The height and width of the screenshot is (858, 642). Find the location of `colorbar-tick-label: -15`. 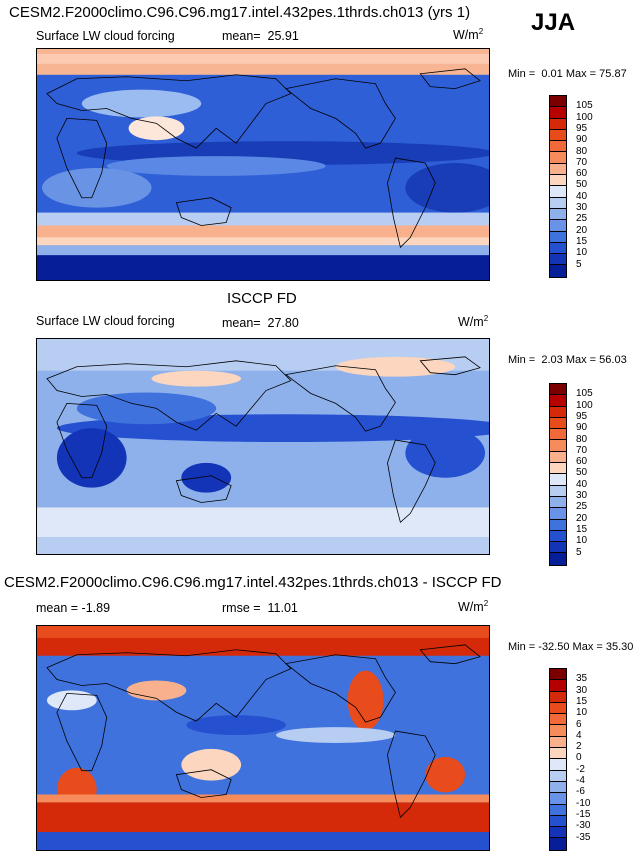

colorbar-tick-label: -15 is located at coordinates (583, 814).